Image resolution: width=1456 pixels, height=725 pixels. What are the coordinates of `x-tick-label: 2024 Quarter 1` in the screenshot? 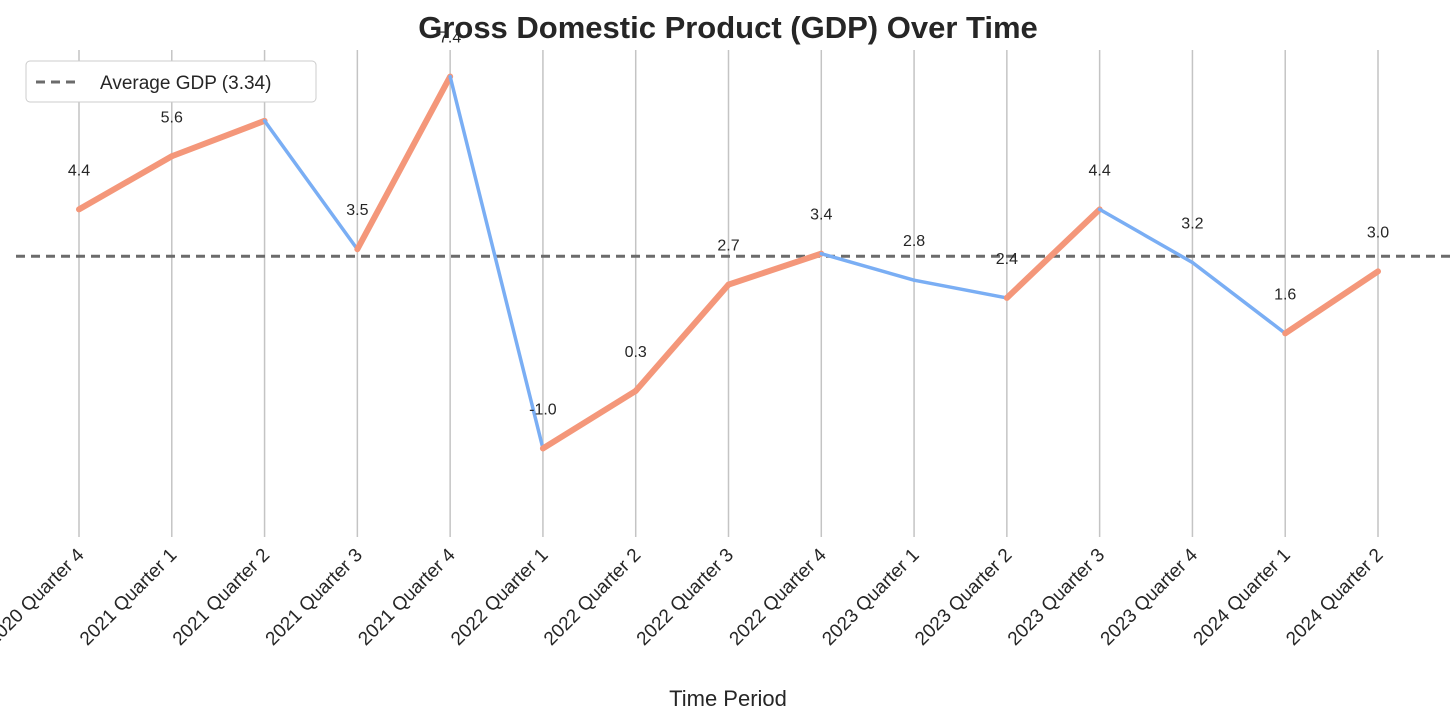 It's located at (1242, 597).